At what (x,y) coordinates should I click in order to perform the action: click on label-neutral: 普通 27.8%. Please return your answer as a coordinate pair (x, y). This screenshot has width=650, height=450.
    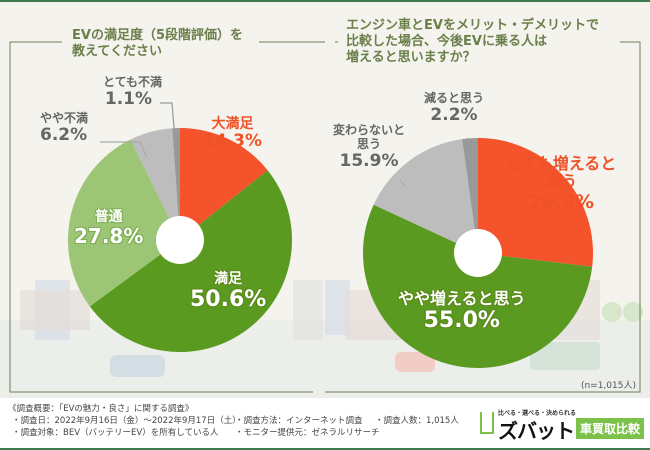
    Looking at the image, I should click on (108, 228).